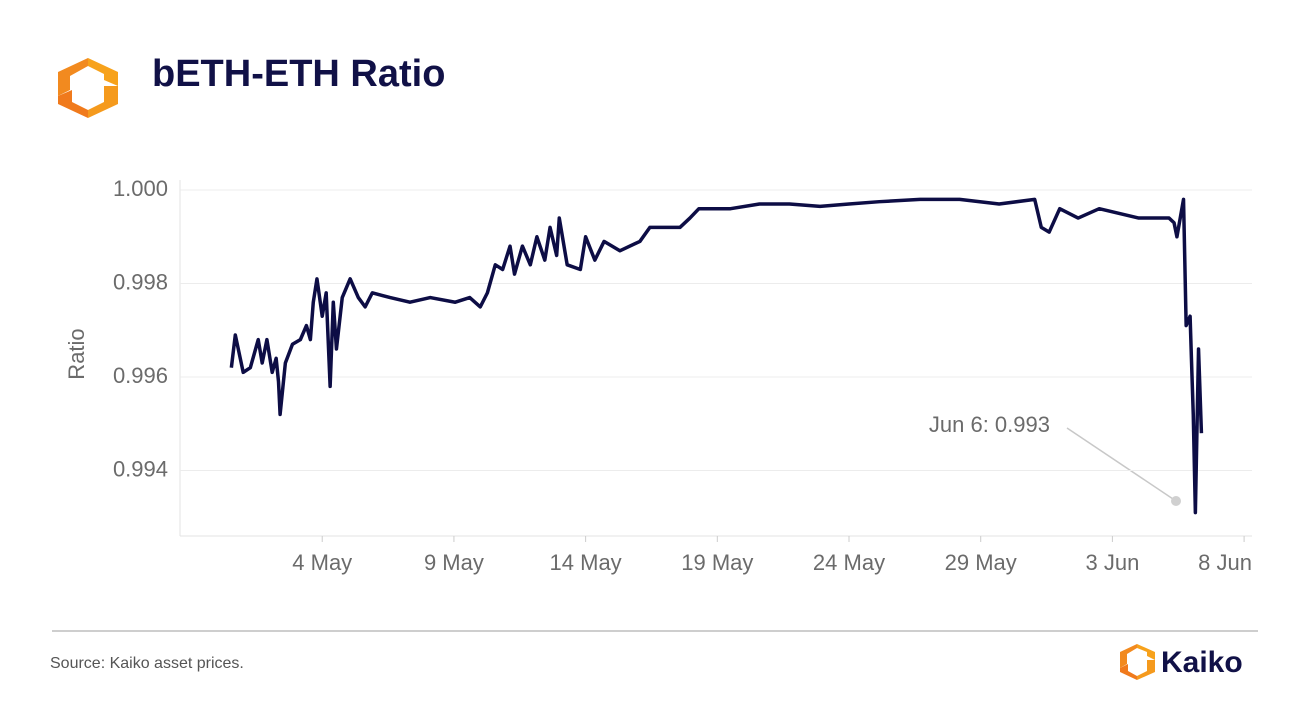 Image resolution: width=1308 pixels, height=712 pixels. I want to click on annotation-dot, so click(1176, 501).